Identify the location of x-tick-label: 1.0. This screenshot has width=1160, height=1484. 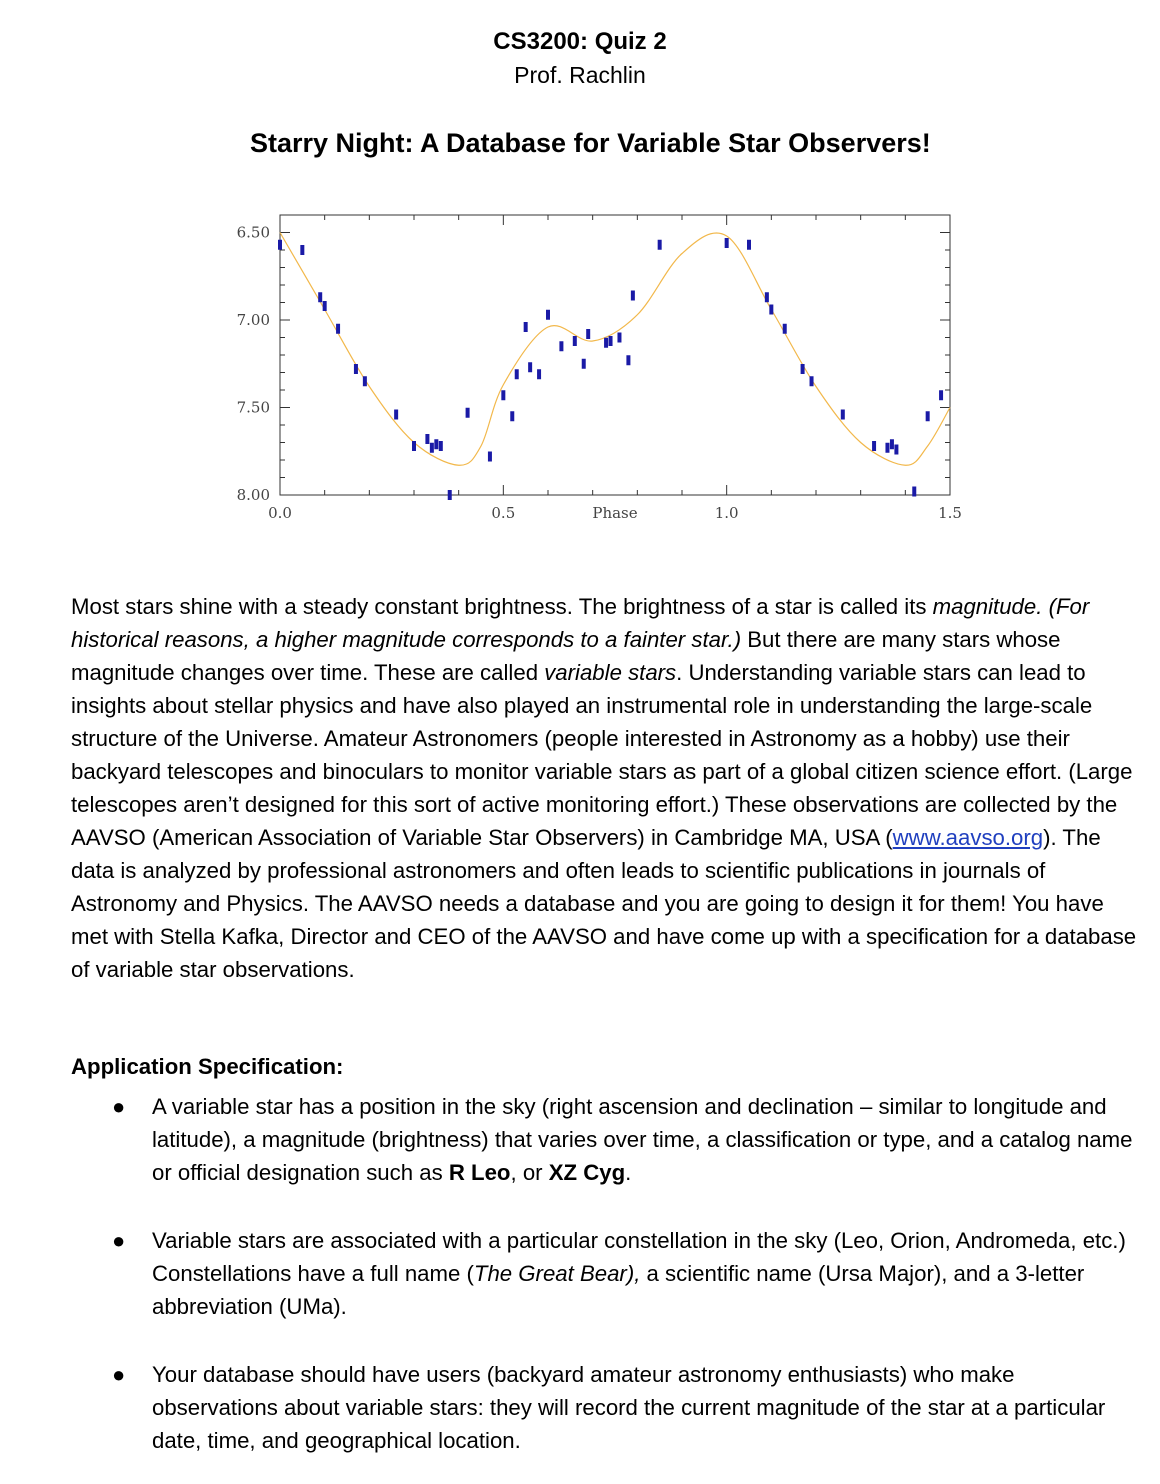
(727, 513).